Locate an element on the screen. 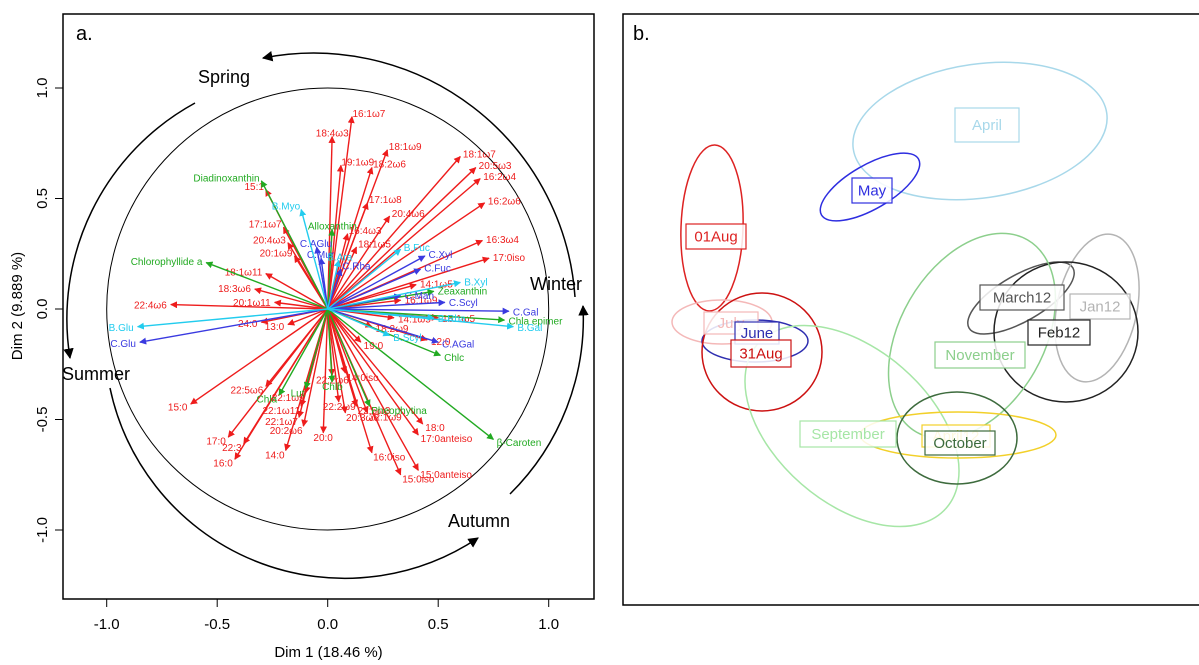  group-box-01aug is located at coordinates (716, 236).